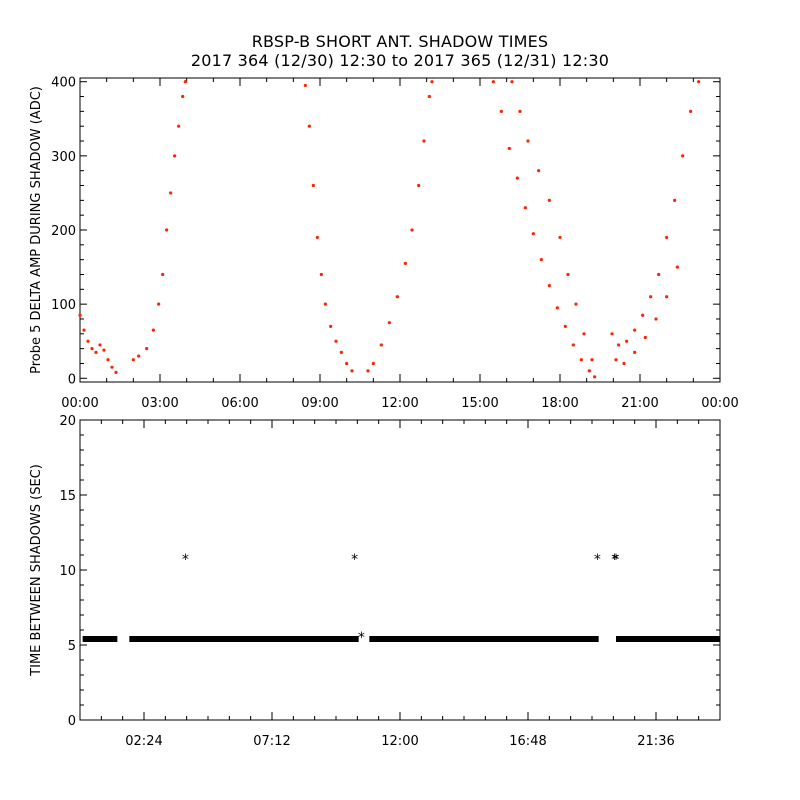  What do you see at coordinates (67, 571) in the screenshot?
I see `plot2-y-tick-label: 10` at bounding box center [67, 571].